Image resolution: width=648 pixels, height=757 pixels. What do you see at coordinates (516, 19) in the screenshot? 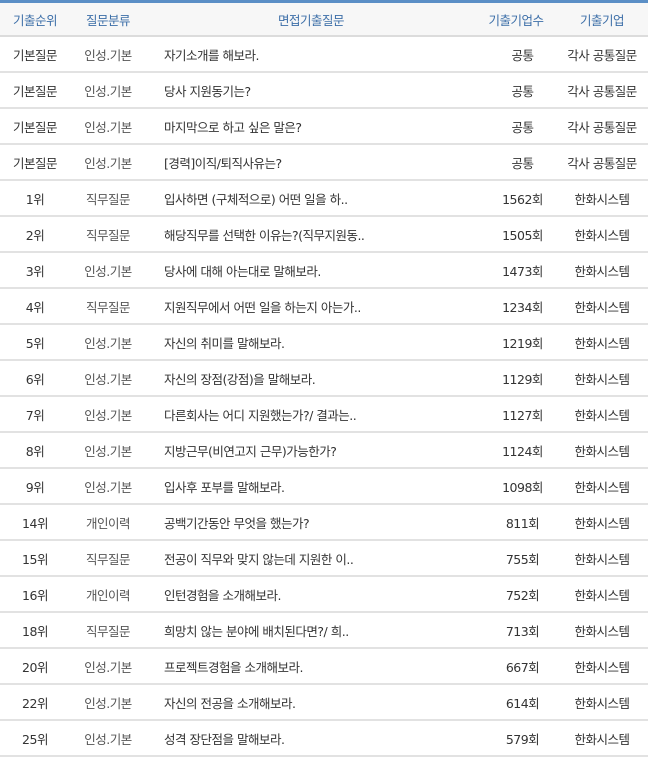
I see `header-count: 기출기업수` at bounding box center [516, 19].